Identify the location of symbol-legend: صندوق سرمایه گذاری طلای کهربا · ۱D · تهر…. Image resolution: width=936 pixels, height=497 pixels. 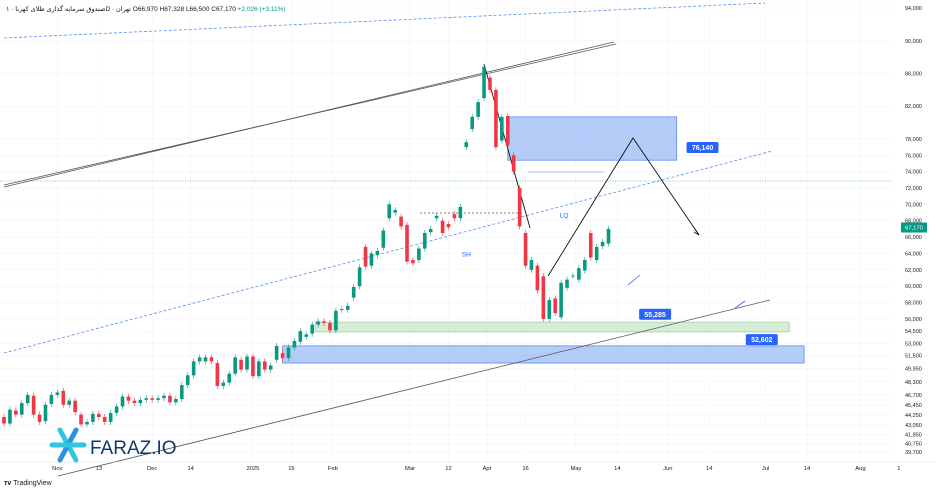
(146, 9).